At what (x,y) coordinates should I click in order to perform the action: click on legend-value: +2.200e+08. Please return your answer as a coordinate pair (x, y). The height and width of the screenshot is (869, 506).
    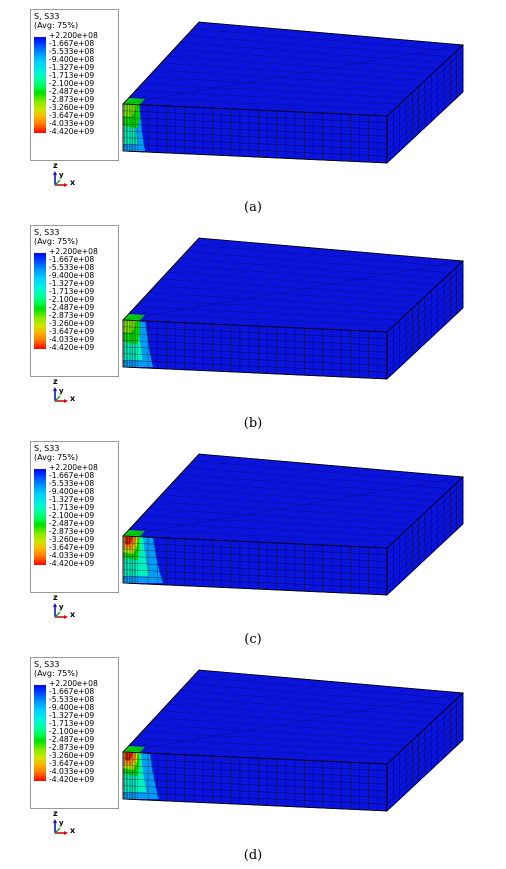
    Looking at the image, I should click on (73, 683).